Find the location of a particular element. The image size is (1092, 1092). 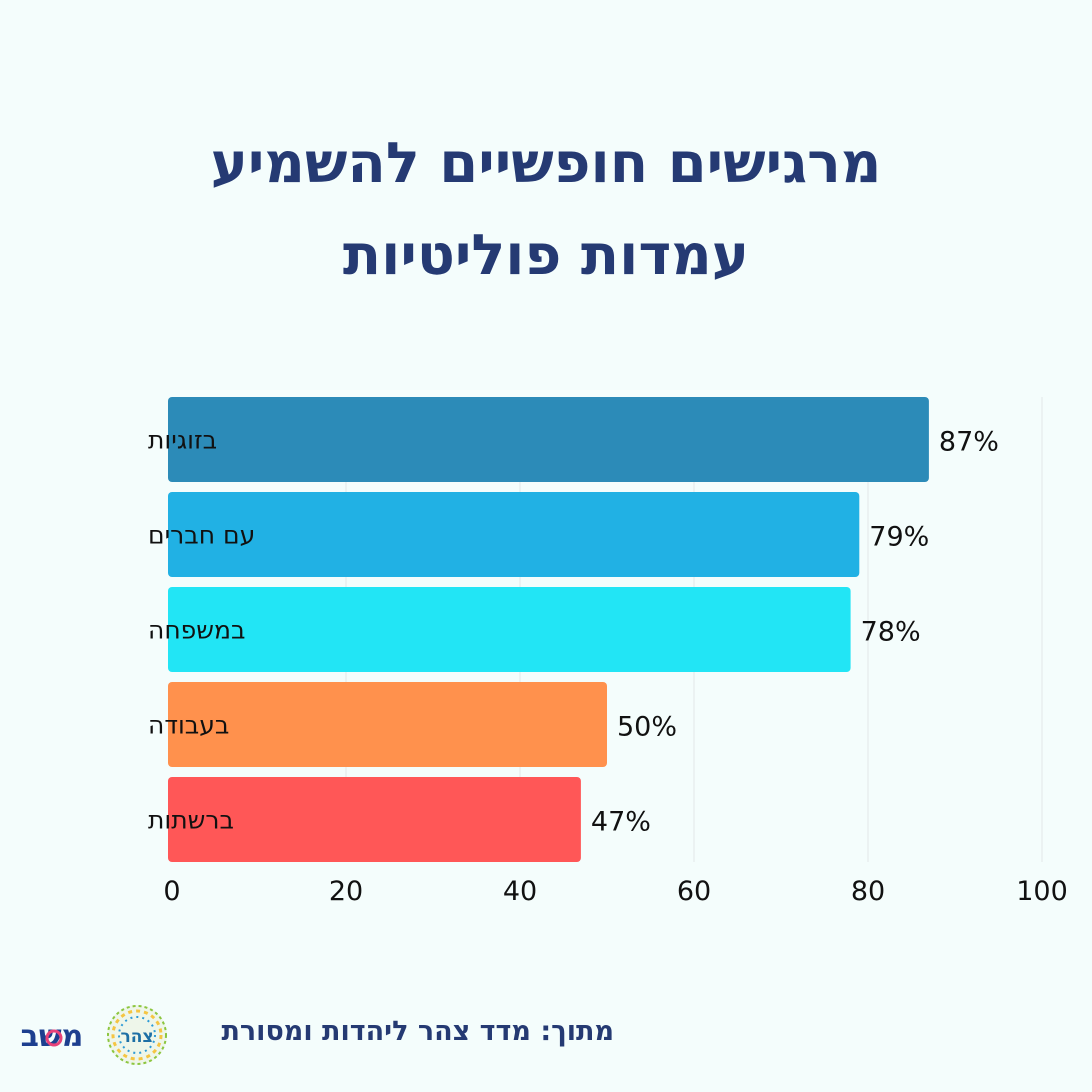

value-label: 87% is located at coordinates (969, 442).